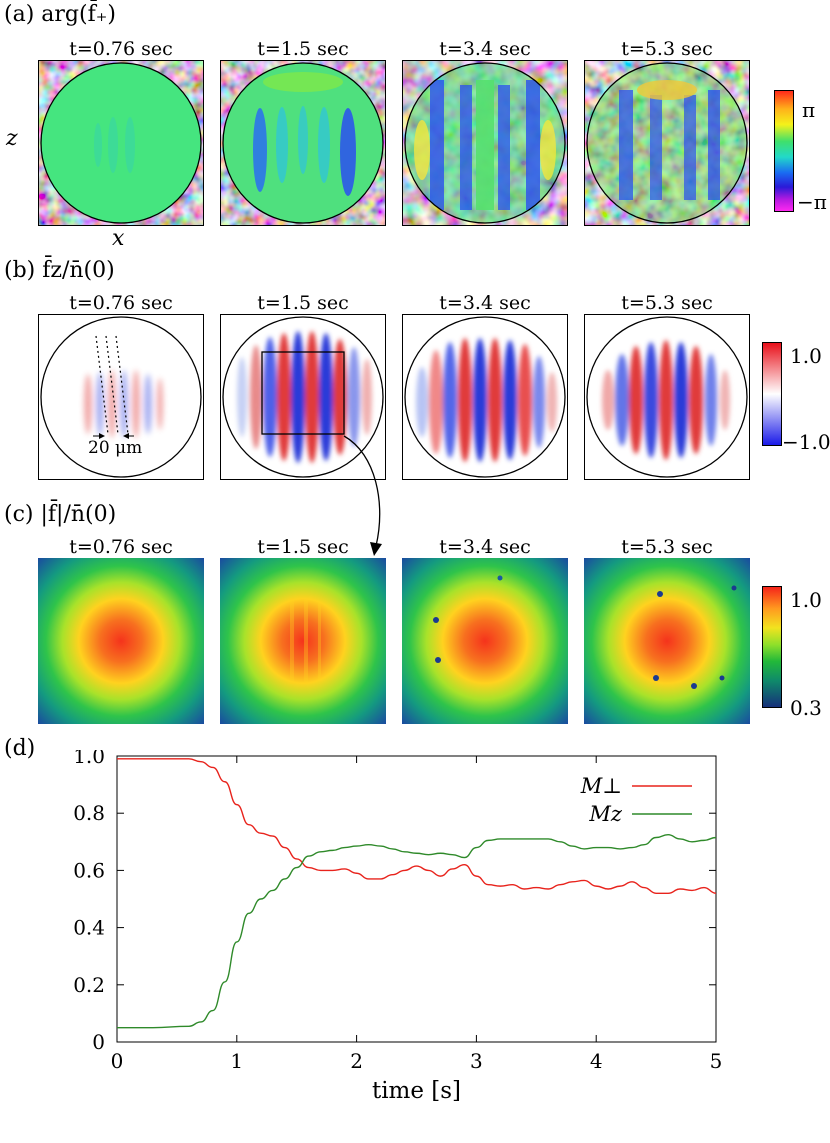 The image size is (830, 1143). What do you see at coordinates (806, 708) in the screenshot?
I see `magnitude-colorbar-min: 0.3` at bounding box center [806, 708].